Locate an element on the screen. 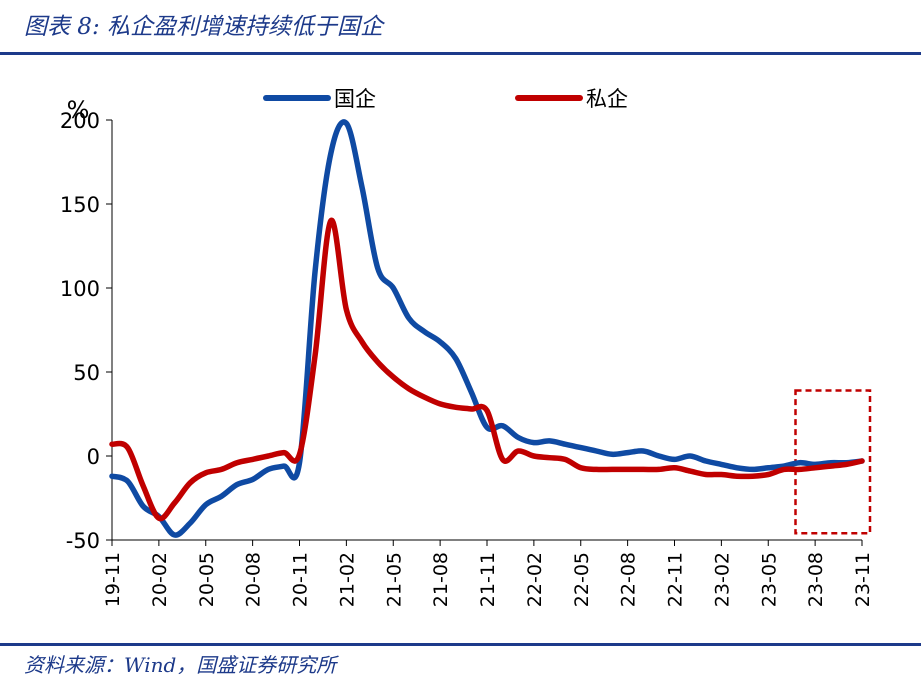 The width and height of the screenshot is (921, 690). x-tick-label: 22-02 is located at coordinates (535, 579).